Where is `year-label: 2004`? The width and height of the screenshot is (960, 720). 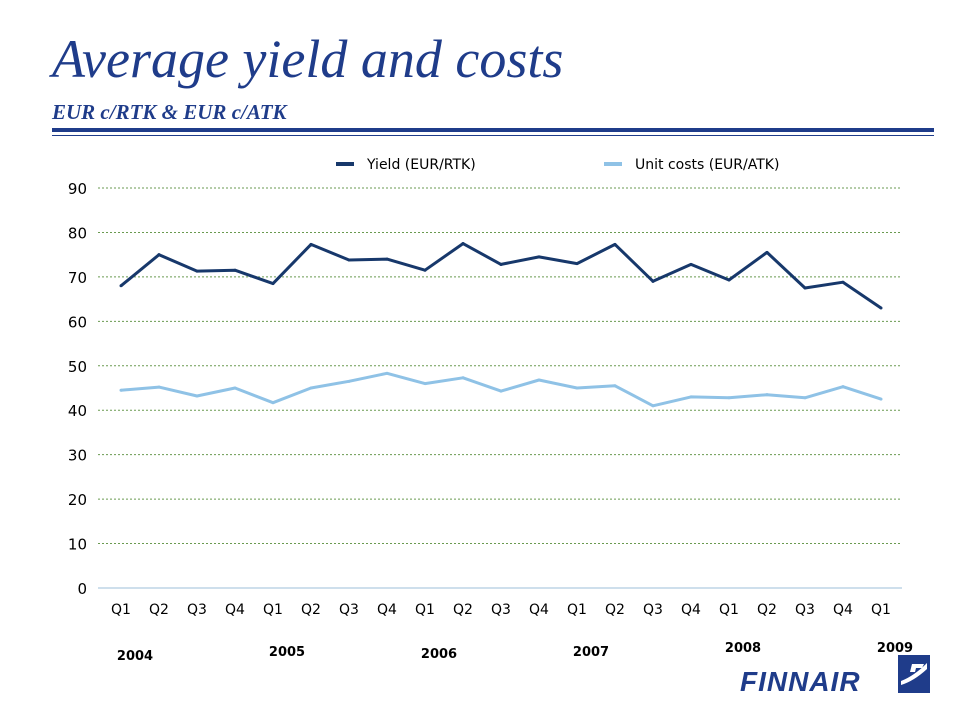 year-label: 2004 is located at coordinates (135, 656).